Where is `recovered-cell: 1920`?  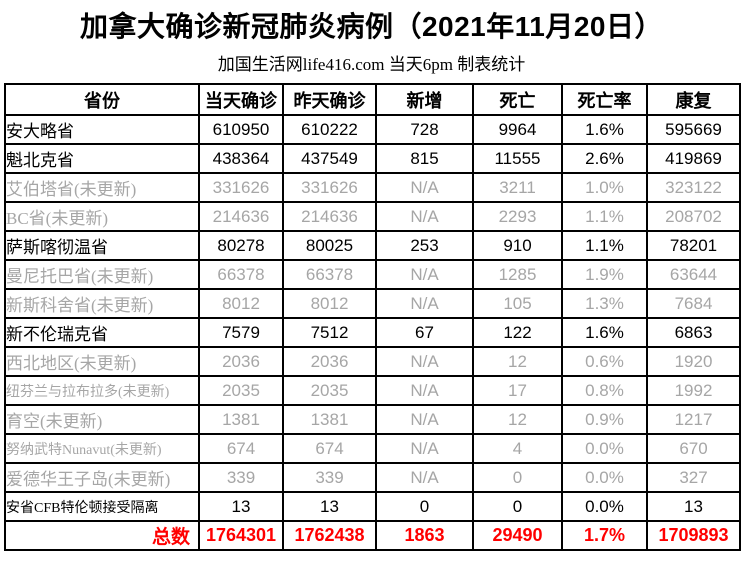
recovered-cell: 1920 is located at coordinates (693, 361).